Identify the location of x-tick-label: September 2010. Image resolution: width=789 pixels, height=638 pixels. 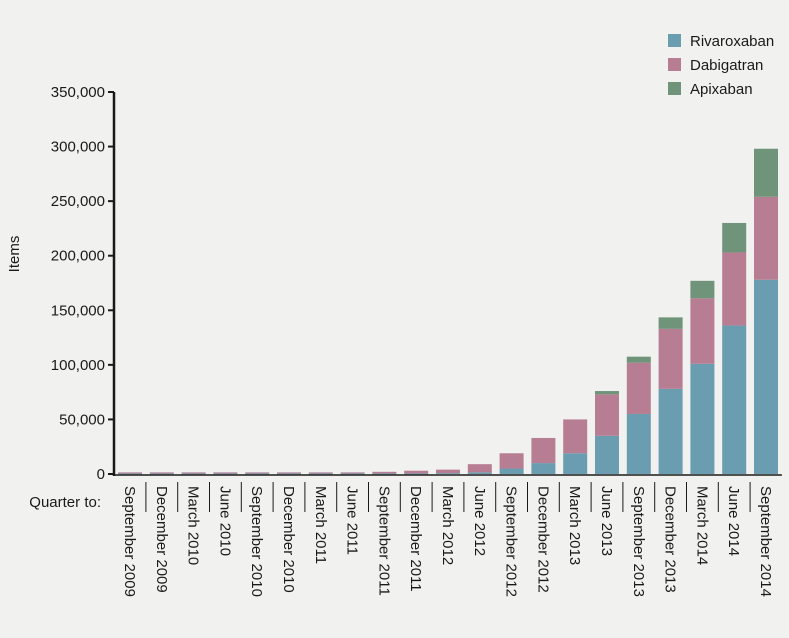
(256, 541).